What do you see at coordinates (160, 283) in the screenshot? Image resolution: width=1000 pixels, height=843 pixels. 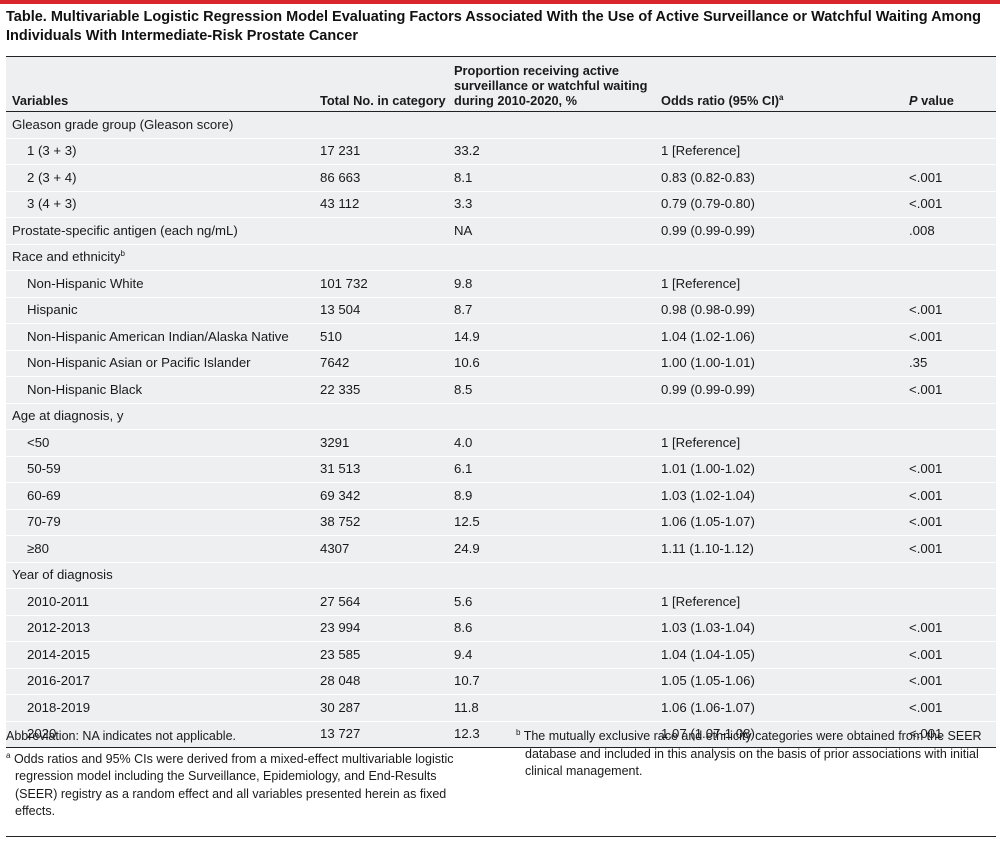 I see `row-label: Non-Hispanic White` at bounding box center [160, 283].